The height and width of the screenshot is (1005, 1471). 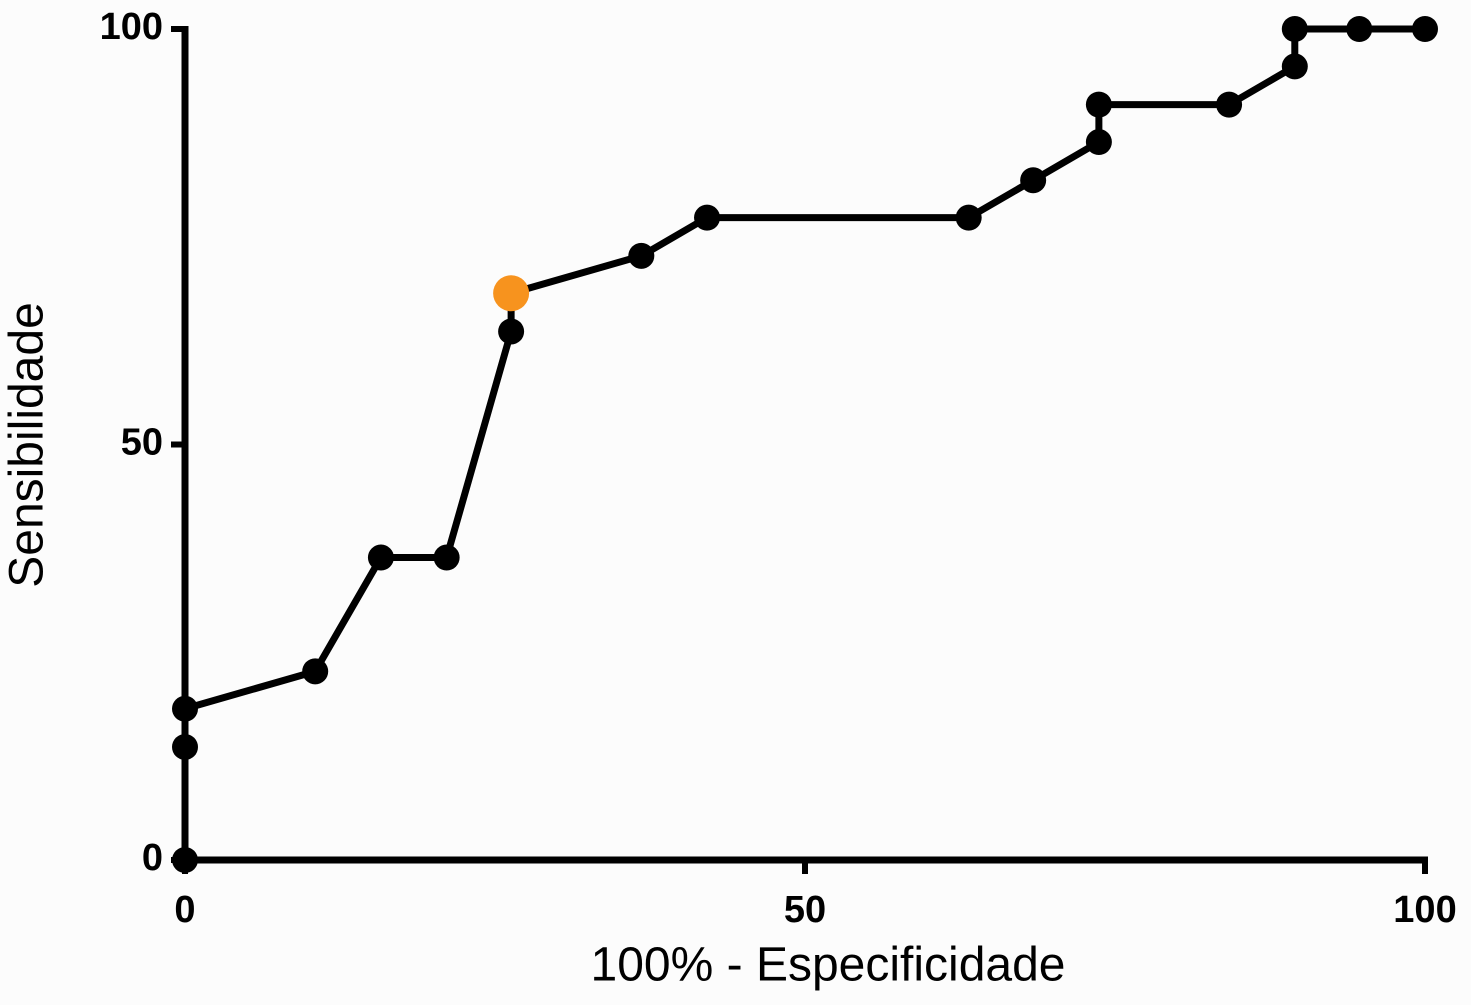 I want to click on y-tick-label: 100, so click(x=131, y=27).